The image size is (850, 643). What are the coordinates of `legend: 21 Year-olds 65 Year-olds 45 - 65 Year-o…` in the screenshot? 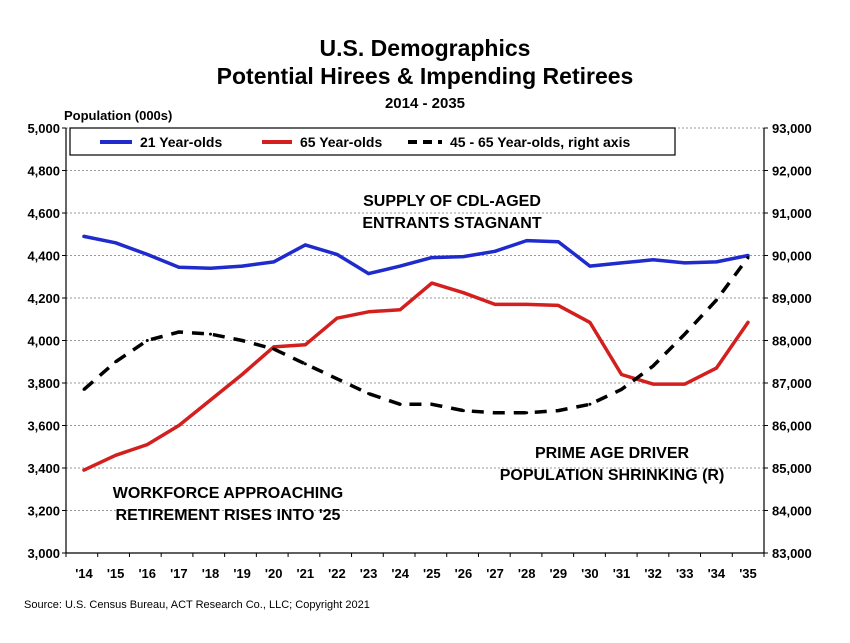 It's located at (372, 141).